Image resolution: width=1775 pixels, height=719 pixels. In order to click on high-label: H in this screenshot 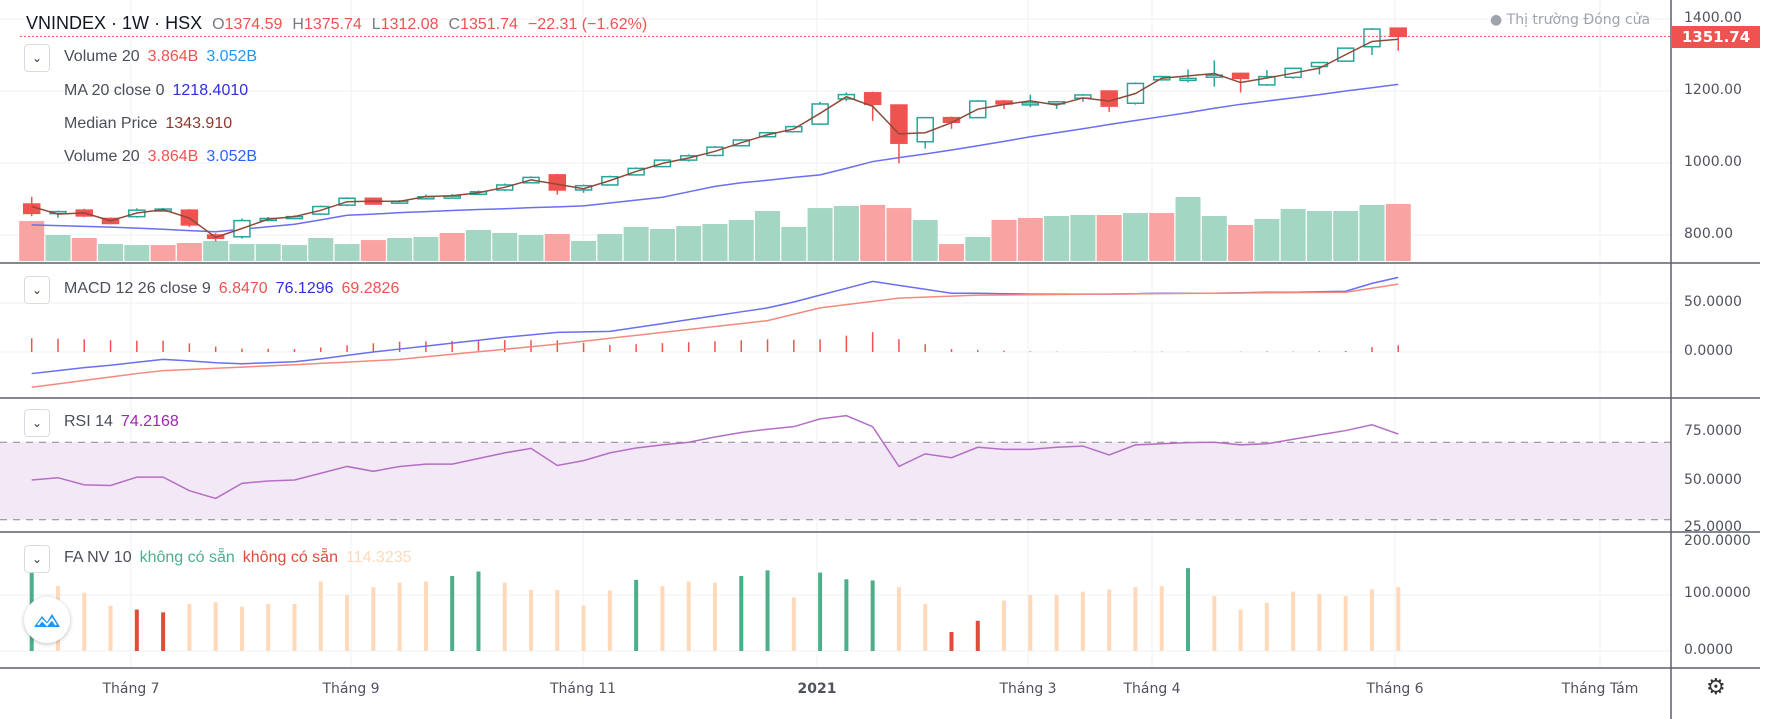, I will do `click(298, 24)`.